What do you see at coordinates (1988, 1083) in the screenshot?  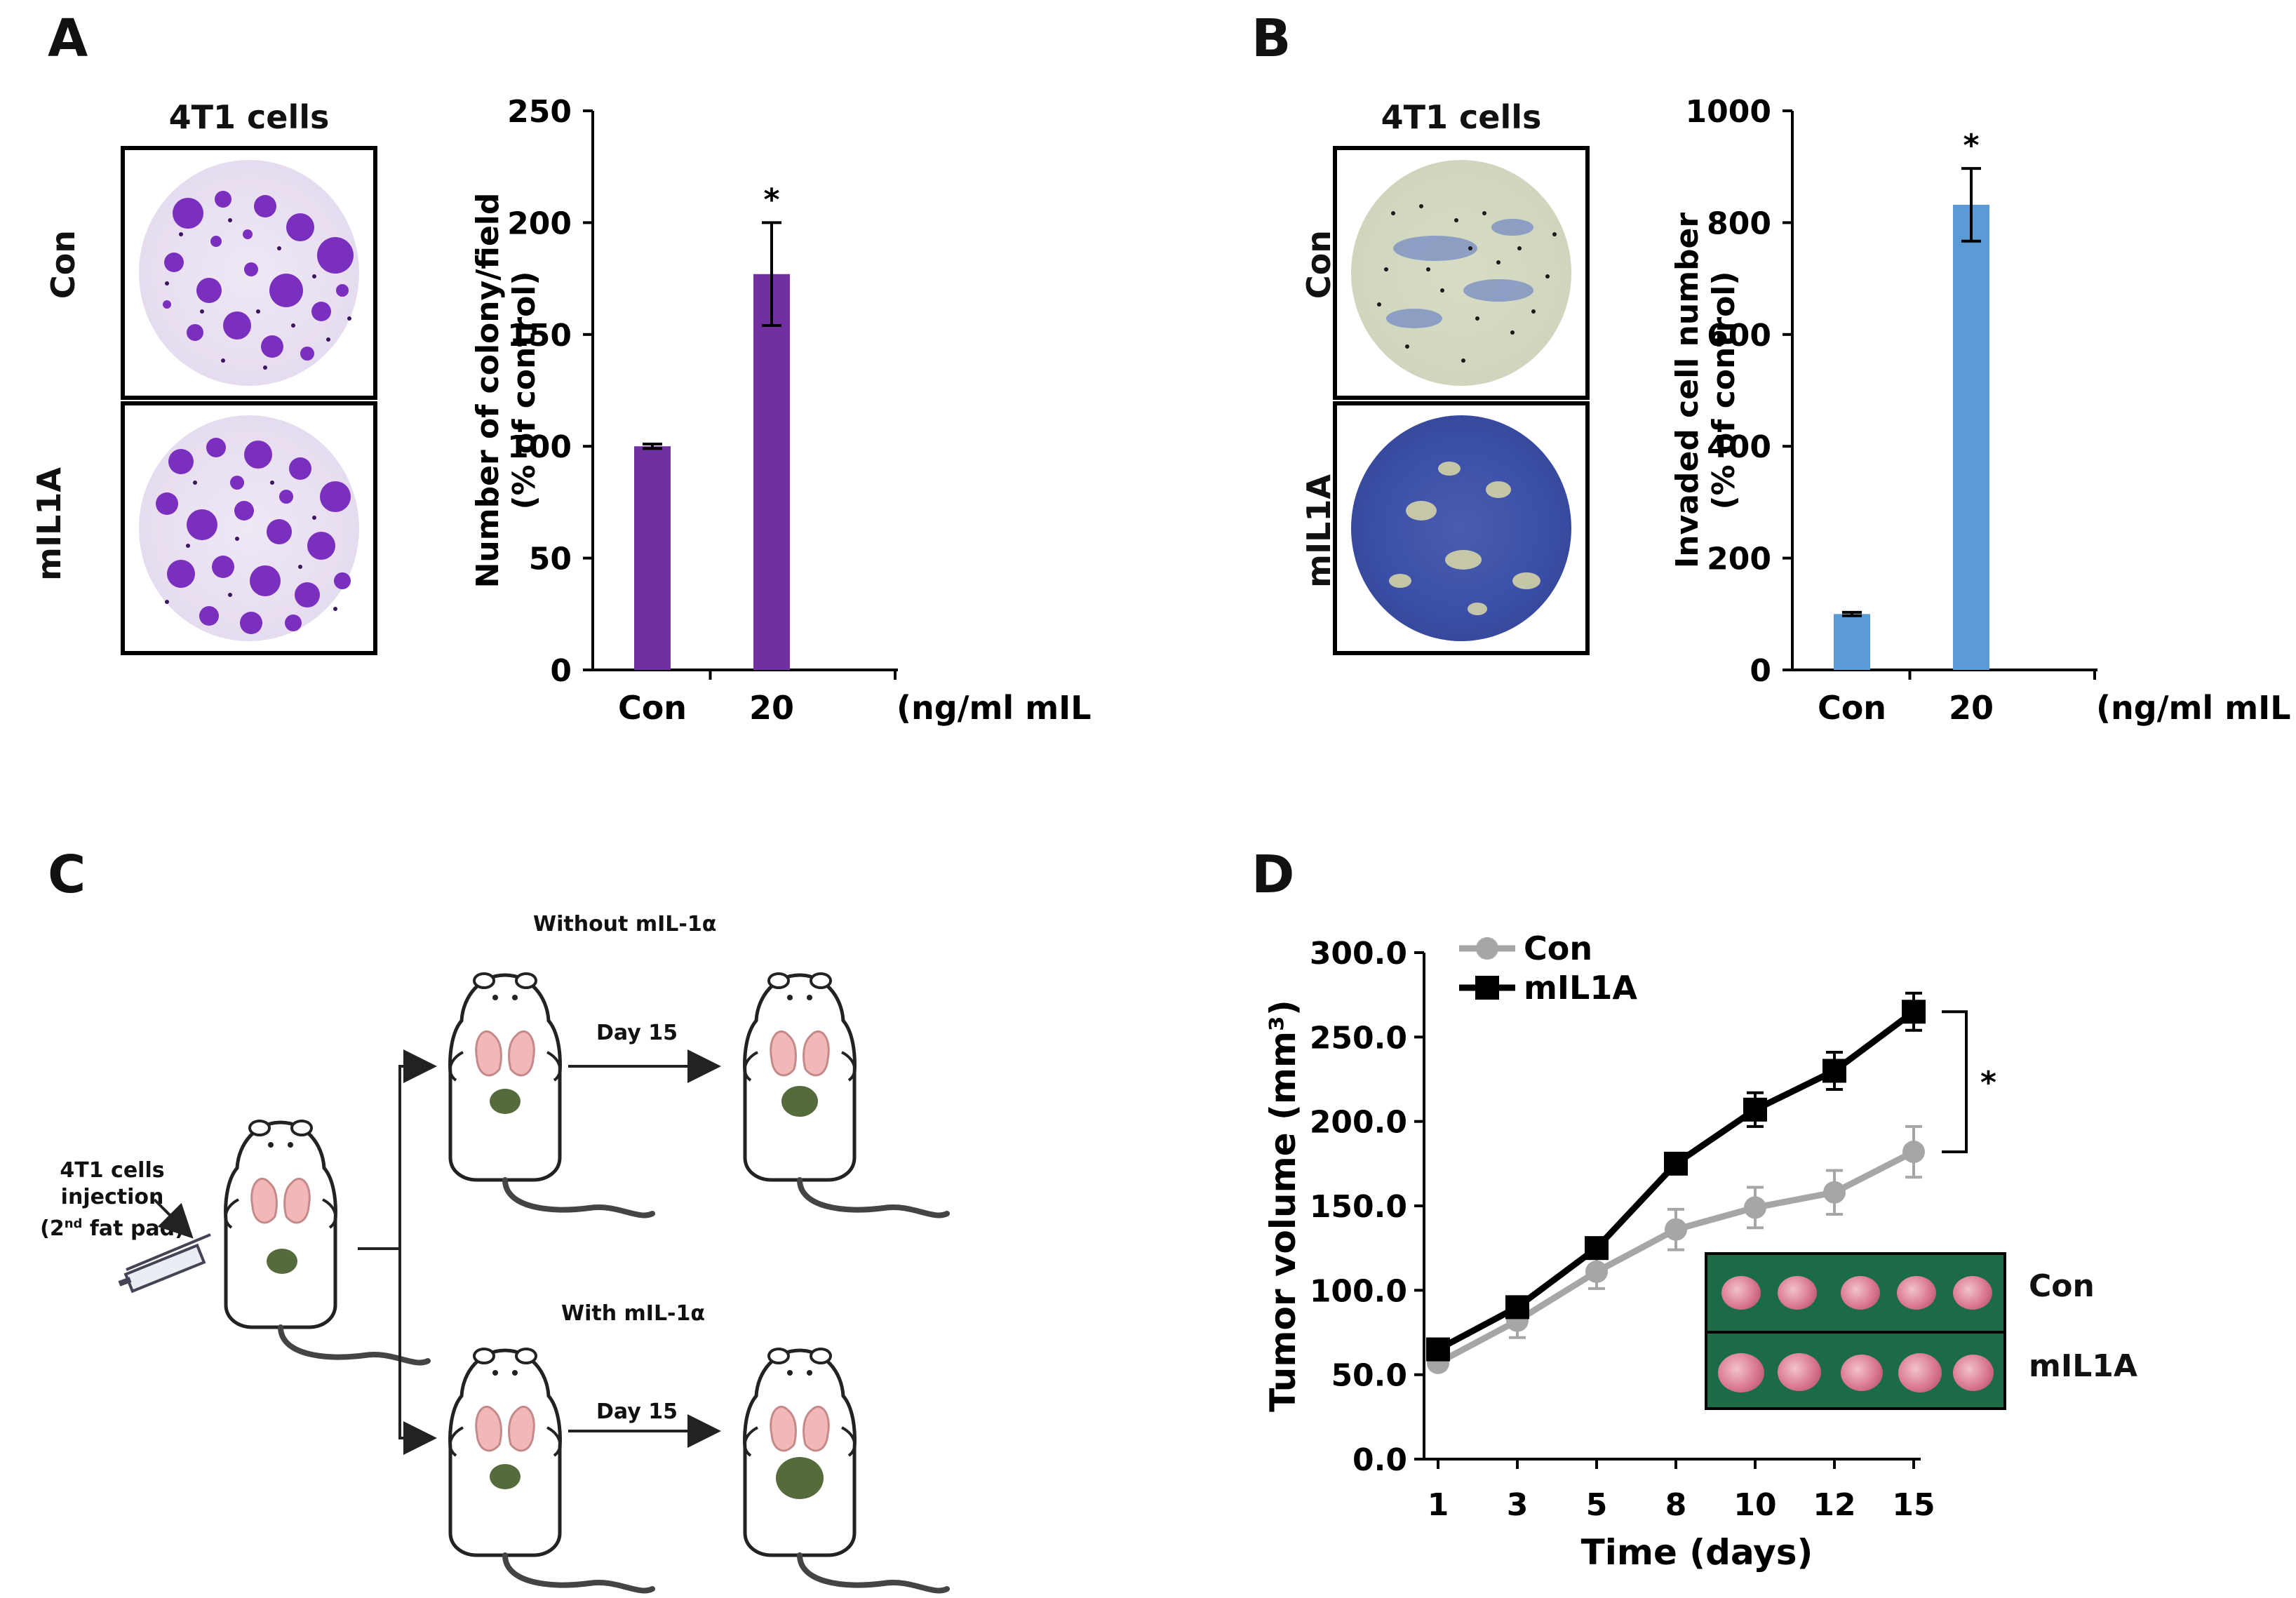 I see `chart-d-significance: *` at bounding box center [1988, 1083].